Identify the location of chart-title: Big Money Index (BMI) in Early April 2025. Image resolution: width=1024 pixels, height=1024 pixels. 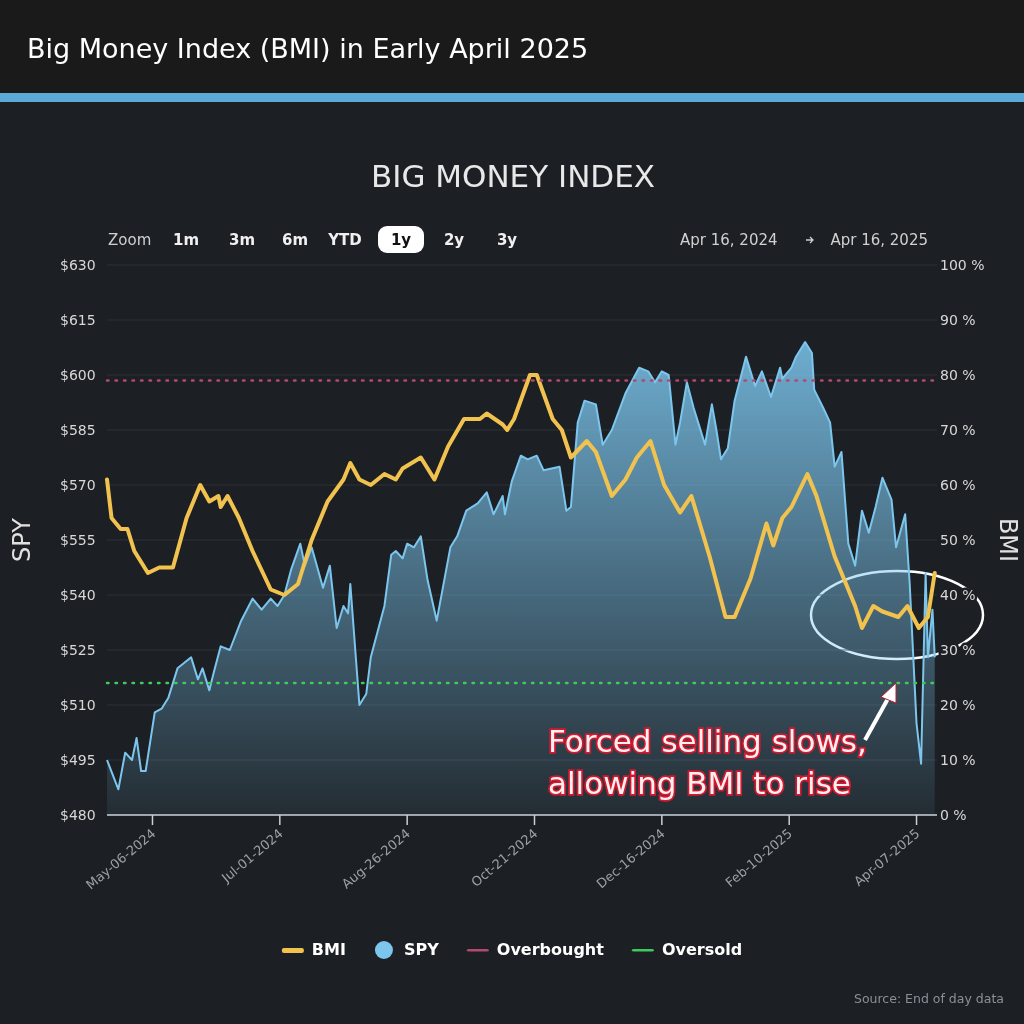
(308, 48).